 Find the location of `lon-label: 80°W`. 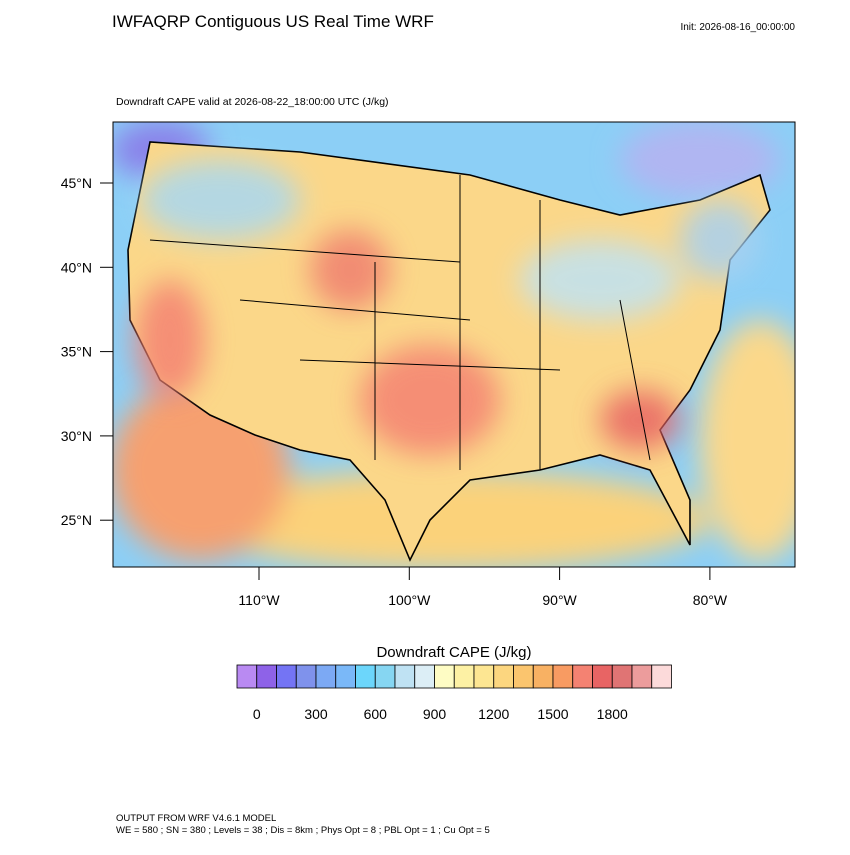

lon-label: 80°W is located at coordinates (710, 600).